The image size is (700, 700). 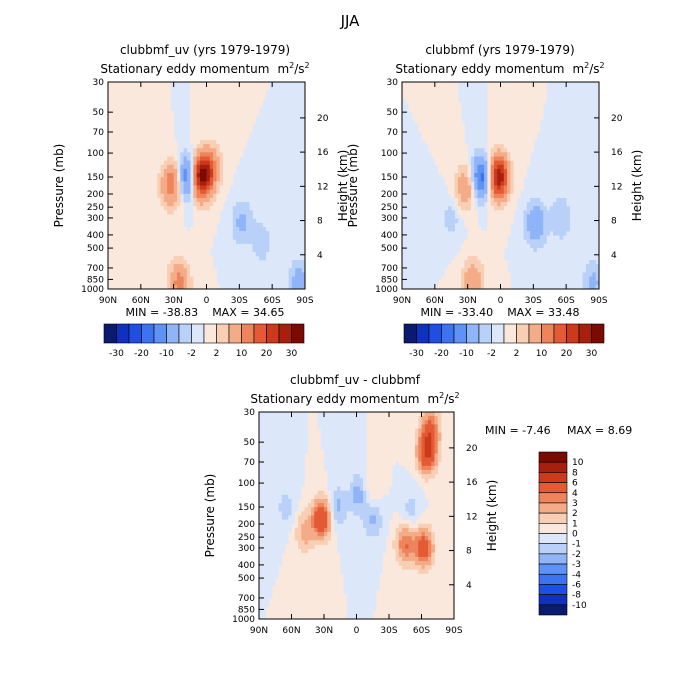 I want to click on panel2-colorbar: -30 -20 -10 -2 2 10 20 30, so click(x=504, y=341).